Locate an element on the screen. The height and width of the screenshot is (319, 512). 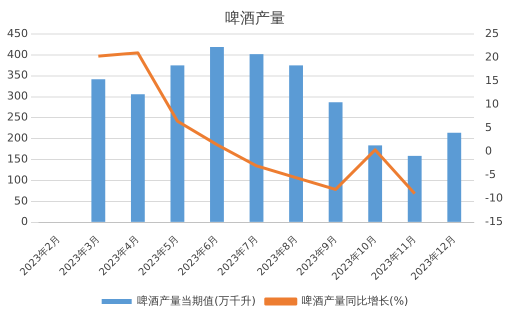
y-tick-label: 300 is located at coordinates (17, 96).